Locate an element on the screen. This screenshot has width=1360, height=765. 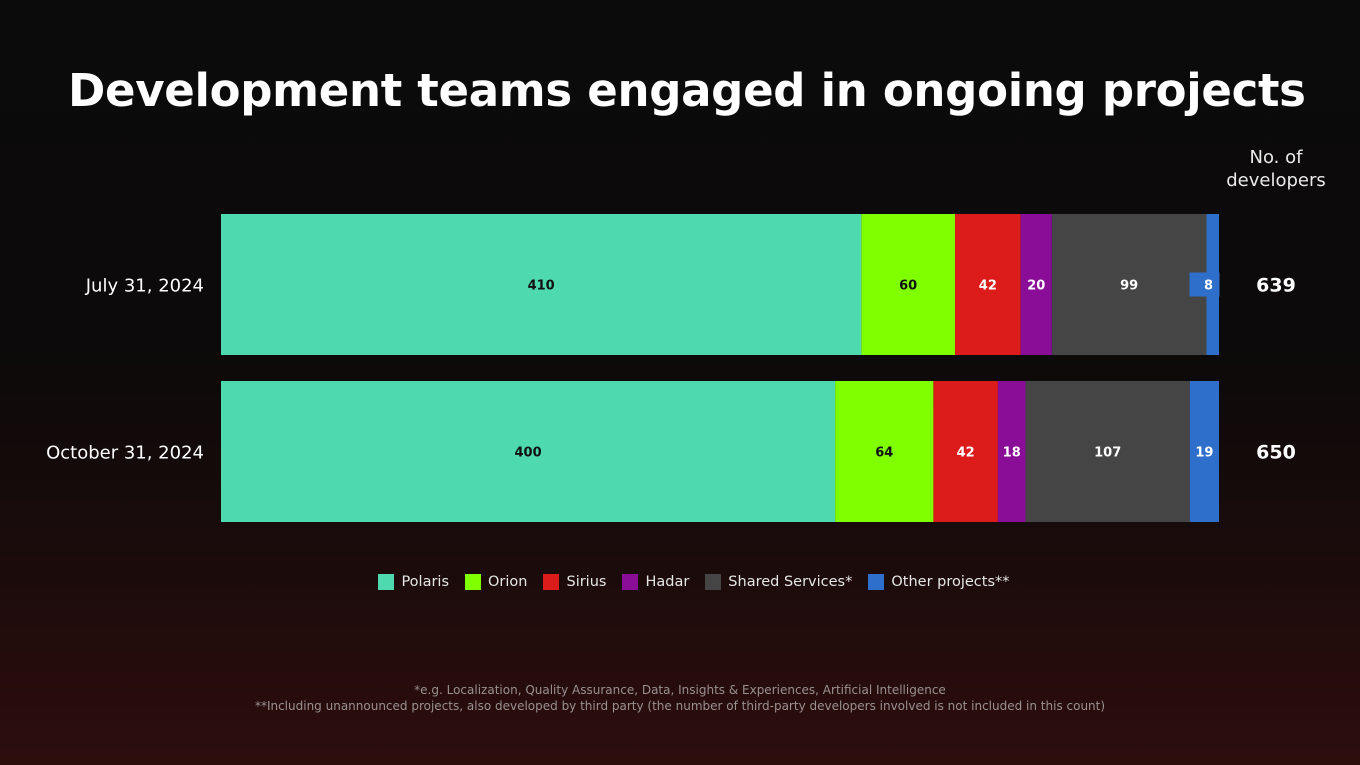
category-label-july-31-2024: July 31, 2024 is located at coordinates (144, 286).